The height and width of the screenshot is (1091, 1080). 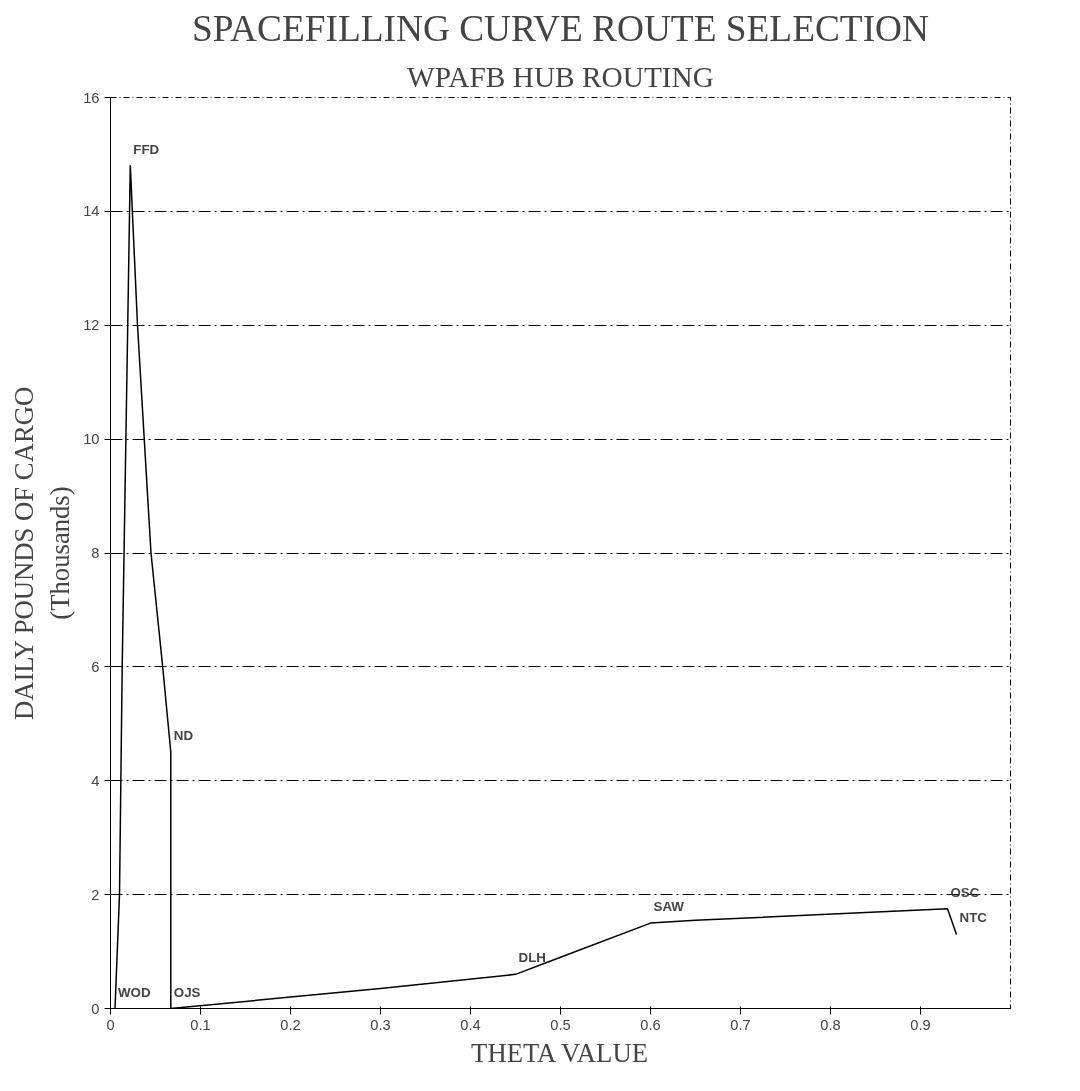 I want to click on y-tick-label: 16, so click(x=91, y=97).